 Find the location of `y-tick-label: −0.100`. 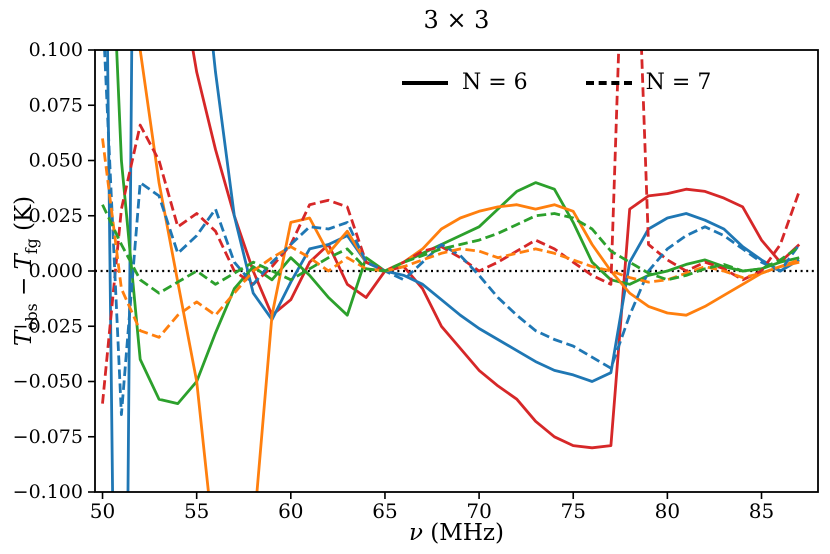

y-tick-label: −0.100 is located at coordinates (48, 492).